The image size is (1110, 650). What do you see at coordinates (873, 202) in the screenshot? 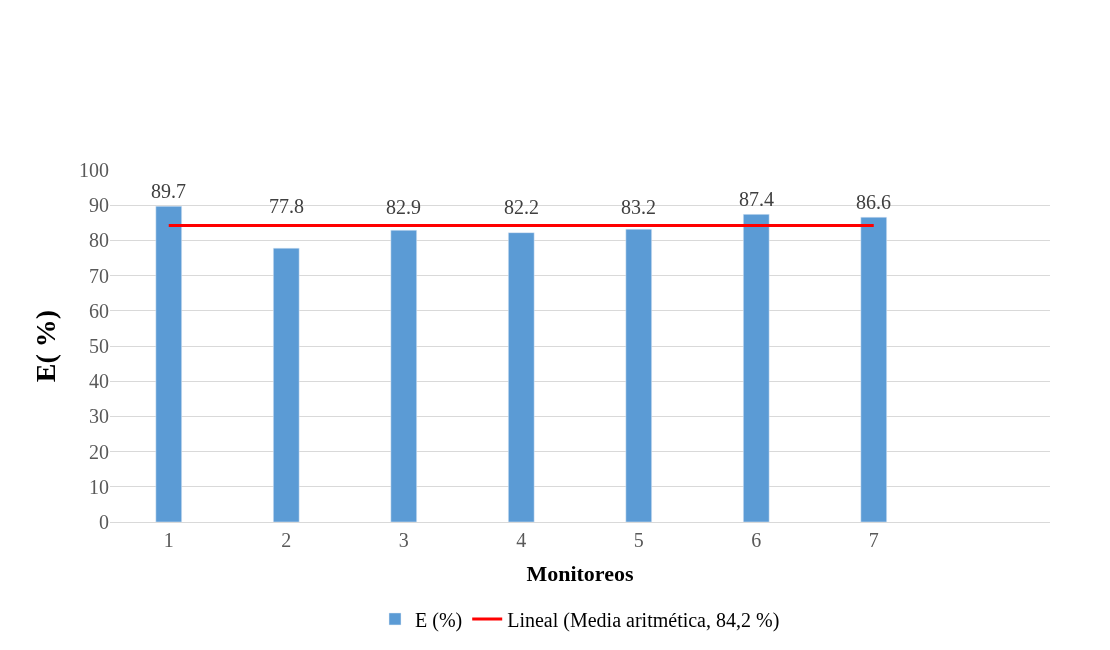
I see `data-label: 86.6` at bounding box center [873, 202].